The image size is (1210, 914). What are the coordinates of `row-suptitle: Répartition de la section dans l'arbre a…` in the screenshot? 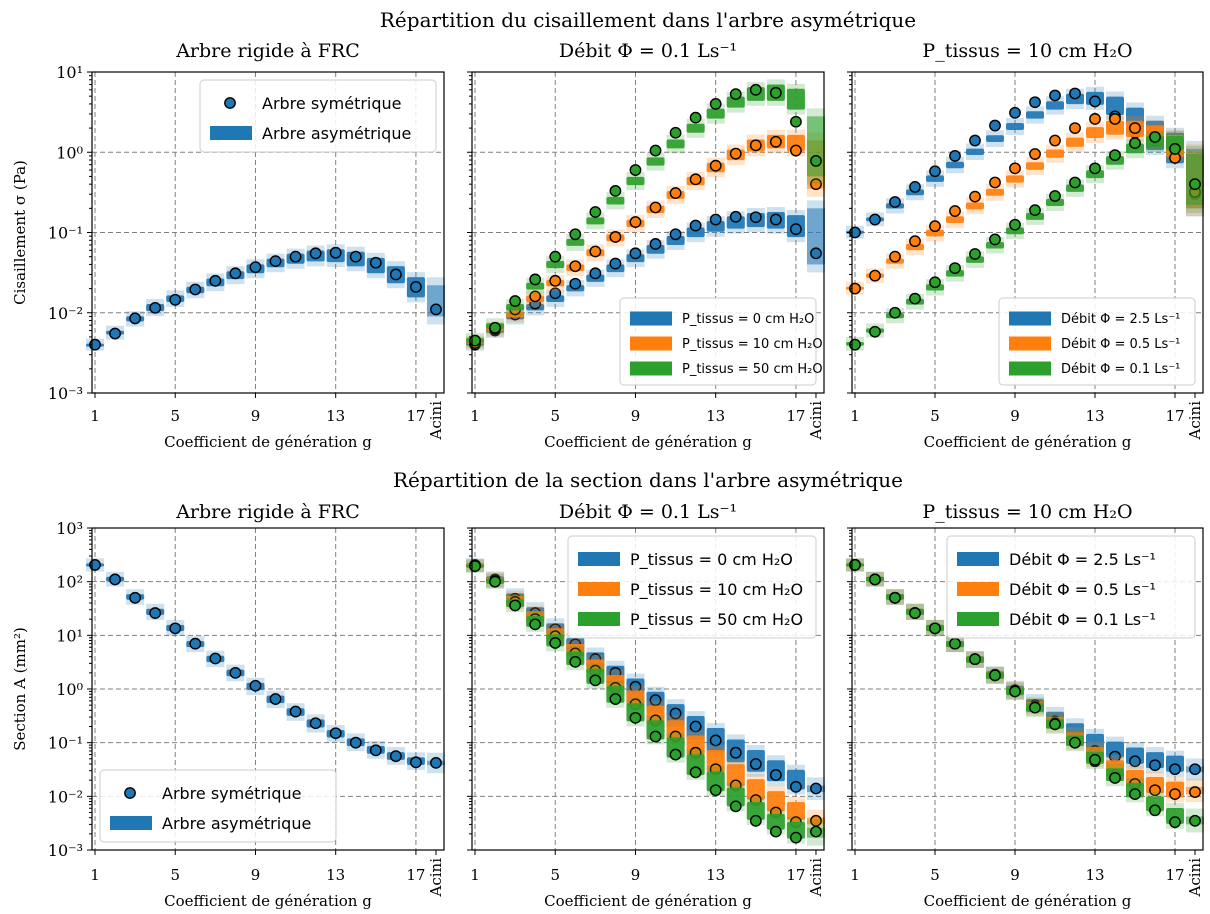 It's located at (648, 480).